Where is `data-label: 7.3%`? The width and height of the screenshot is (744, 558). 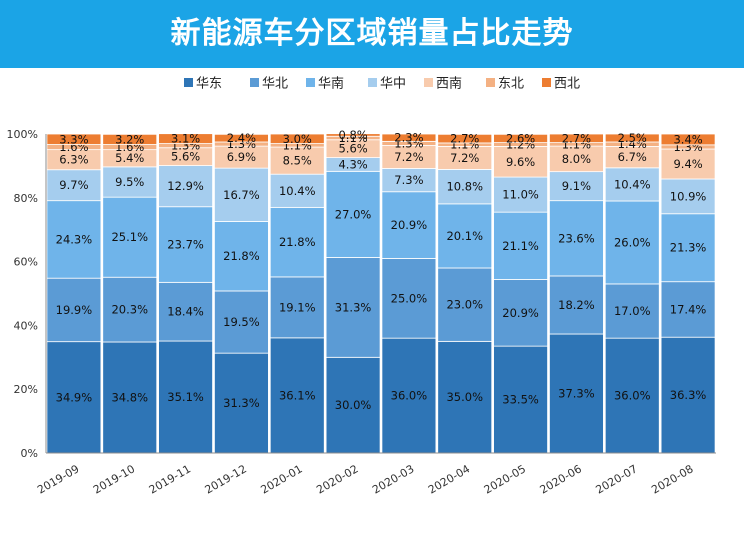 data-label: 7.3% is located at coordinates (408, 180).